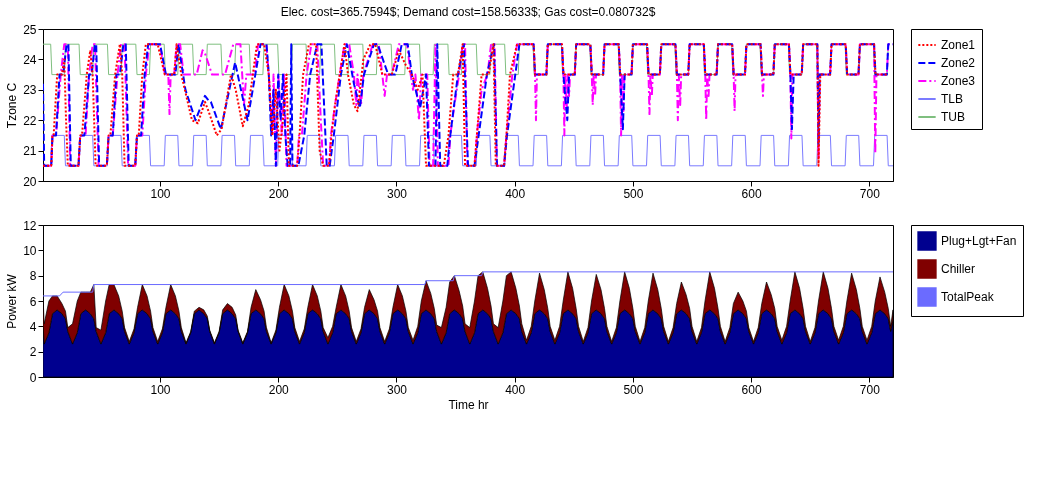 The height and width of the screenshot is (480, 1055). What do you see at coordinates (12, 301) in the screenshot?
I see `y-axis-title: Power kW` at bounding box center [12, 301].